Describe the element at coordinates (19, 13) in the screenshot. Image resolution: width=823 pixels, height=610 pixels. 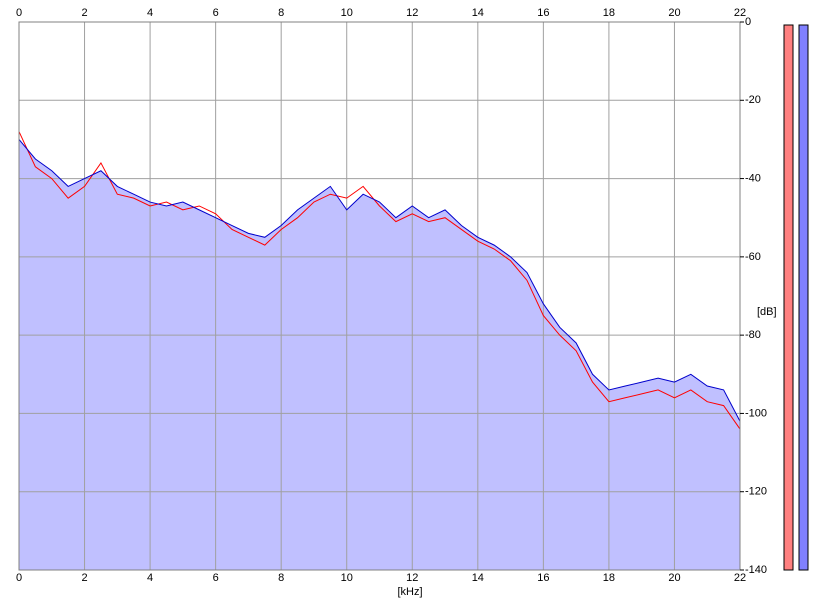
I see `x-tick-label-top: 0` at that location.